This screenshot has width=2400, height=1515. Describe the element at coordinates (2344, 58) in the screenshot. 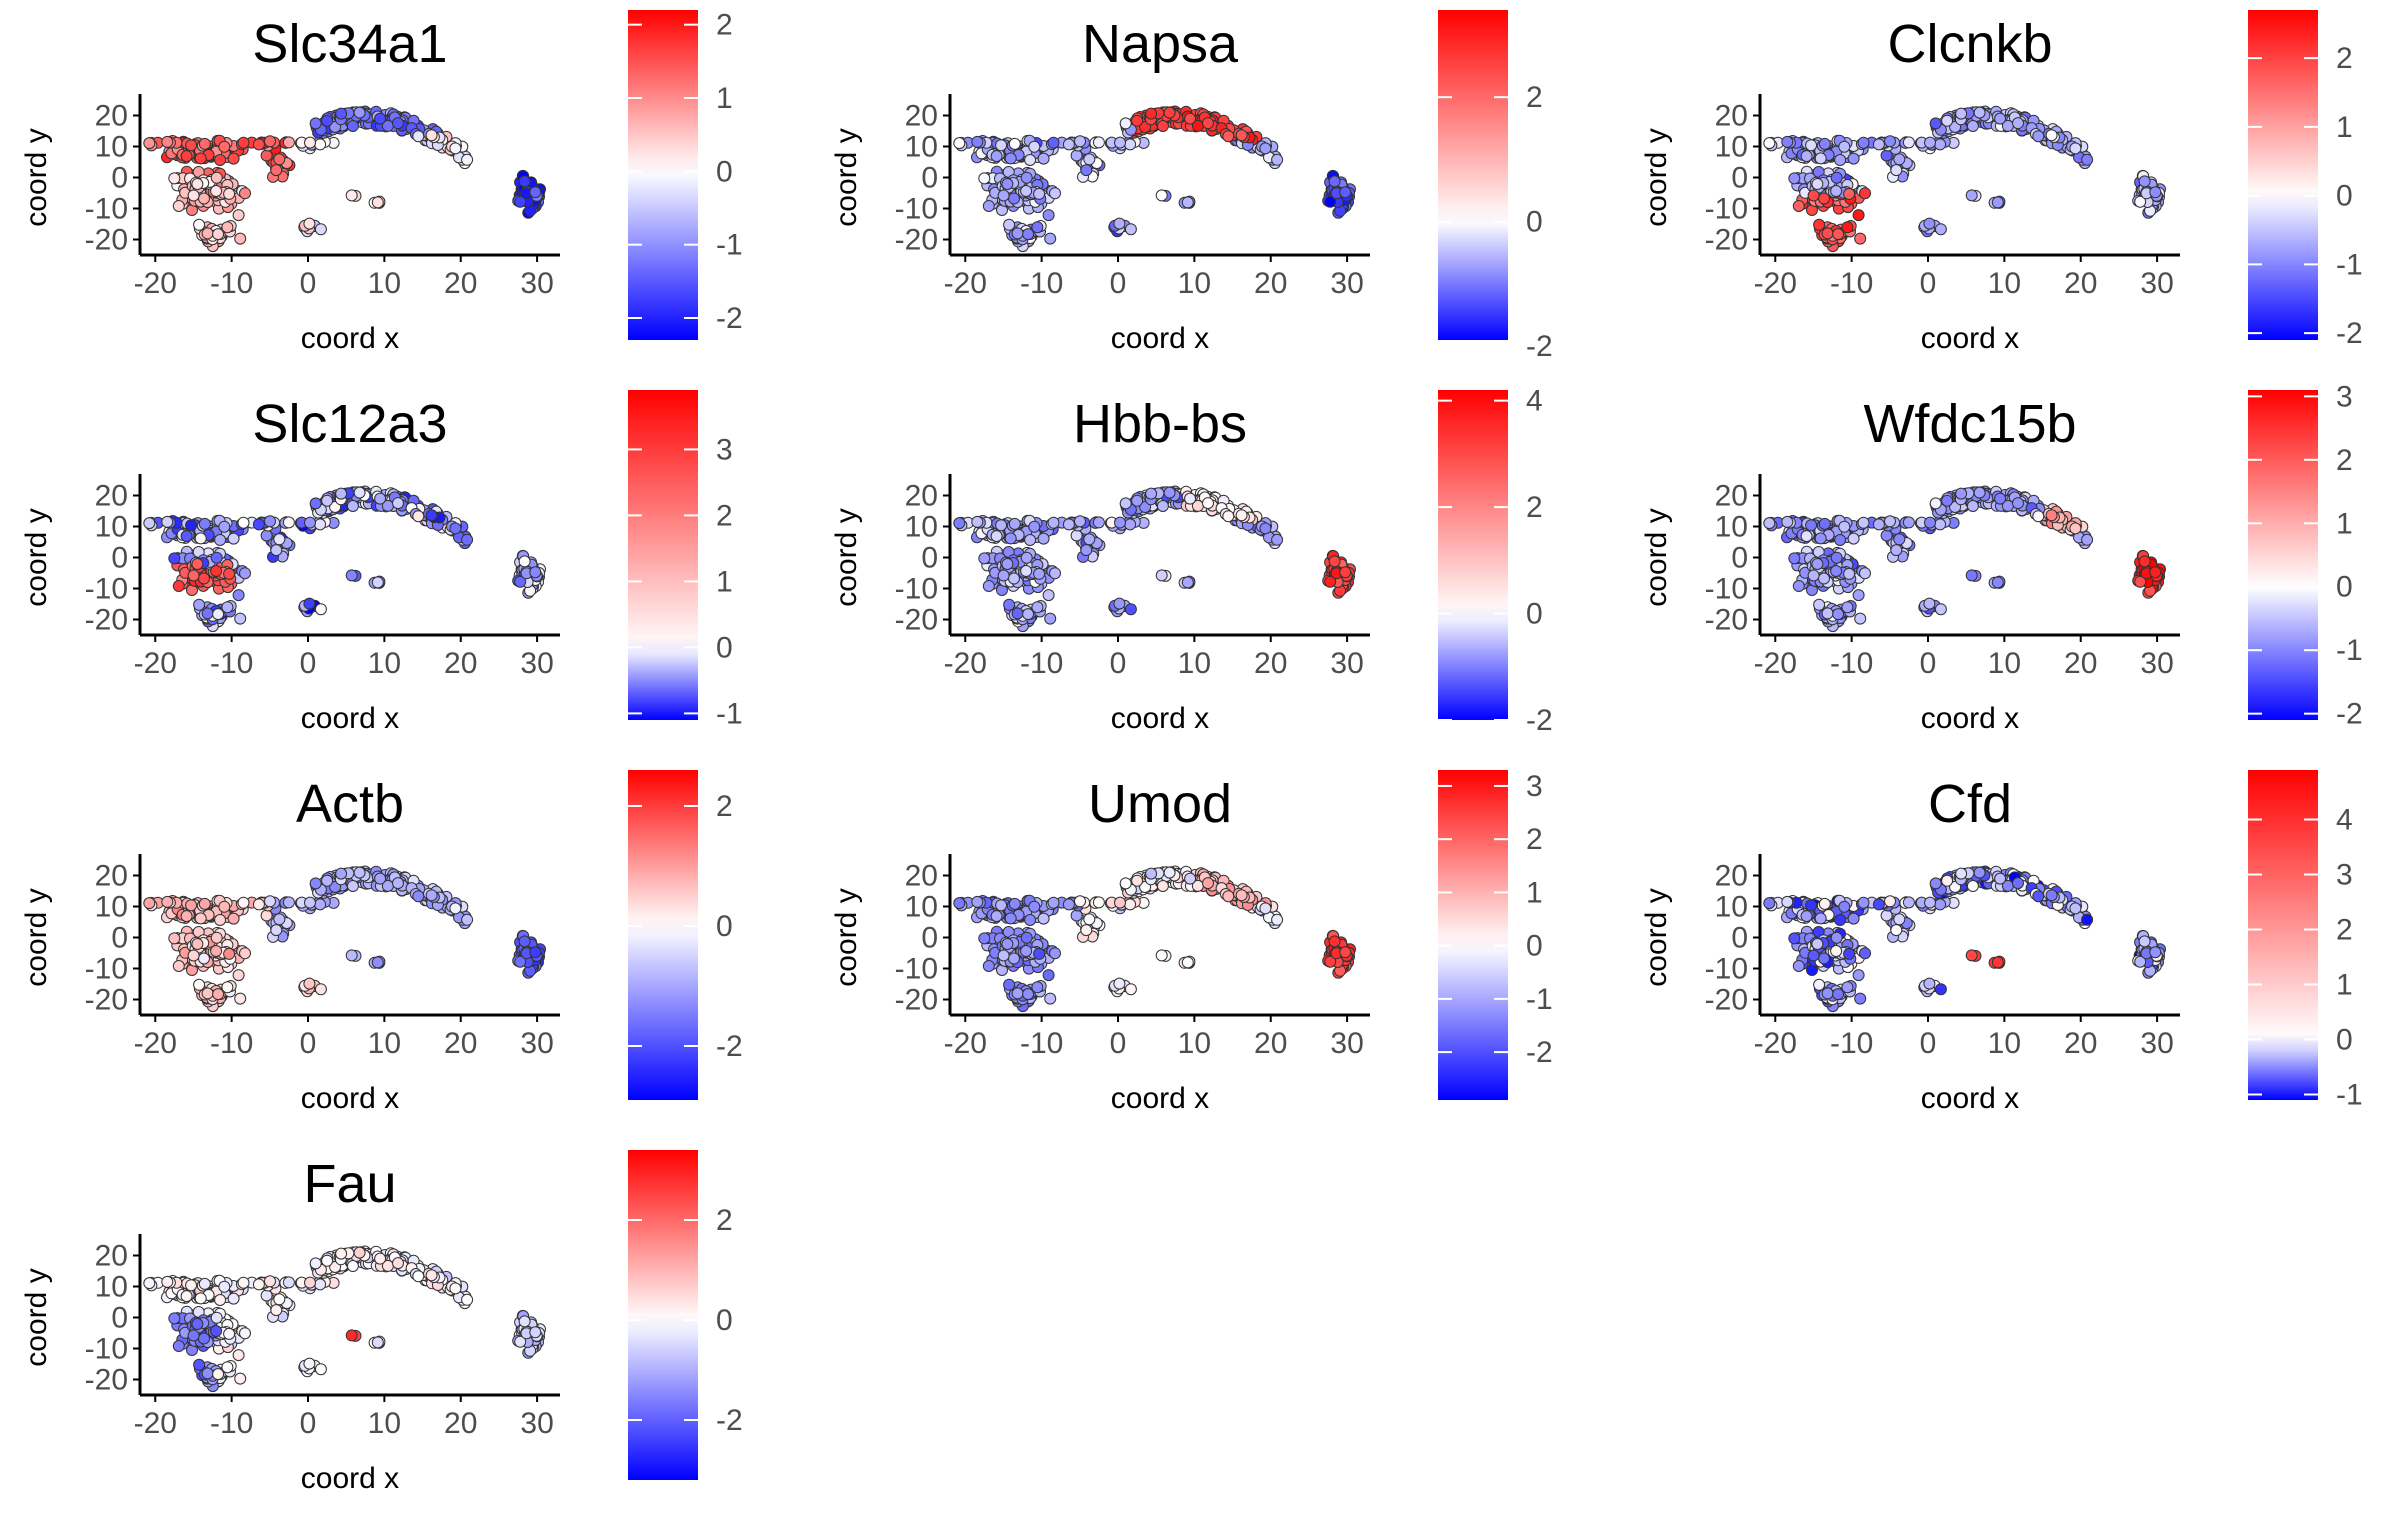

I see `colorbar-tick-label: 2` at that location.